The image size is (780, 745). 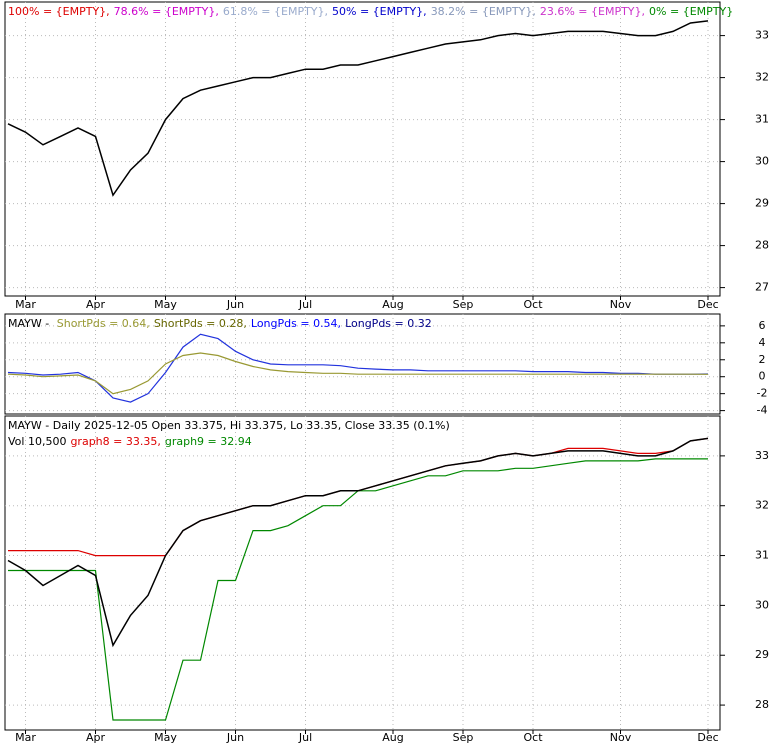 What do you see at coordinates (762, 410) in the screenshot?
I see `y-tick-label: -4` at bounding box center [762, 410].